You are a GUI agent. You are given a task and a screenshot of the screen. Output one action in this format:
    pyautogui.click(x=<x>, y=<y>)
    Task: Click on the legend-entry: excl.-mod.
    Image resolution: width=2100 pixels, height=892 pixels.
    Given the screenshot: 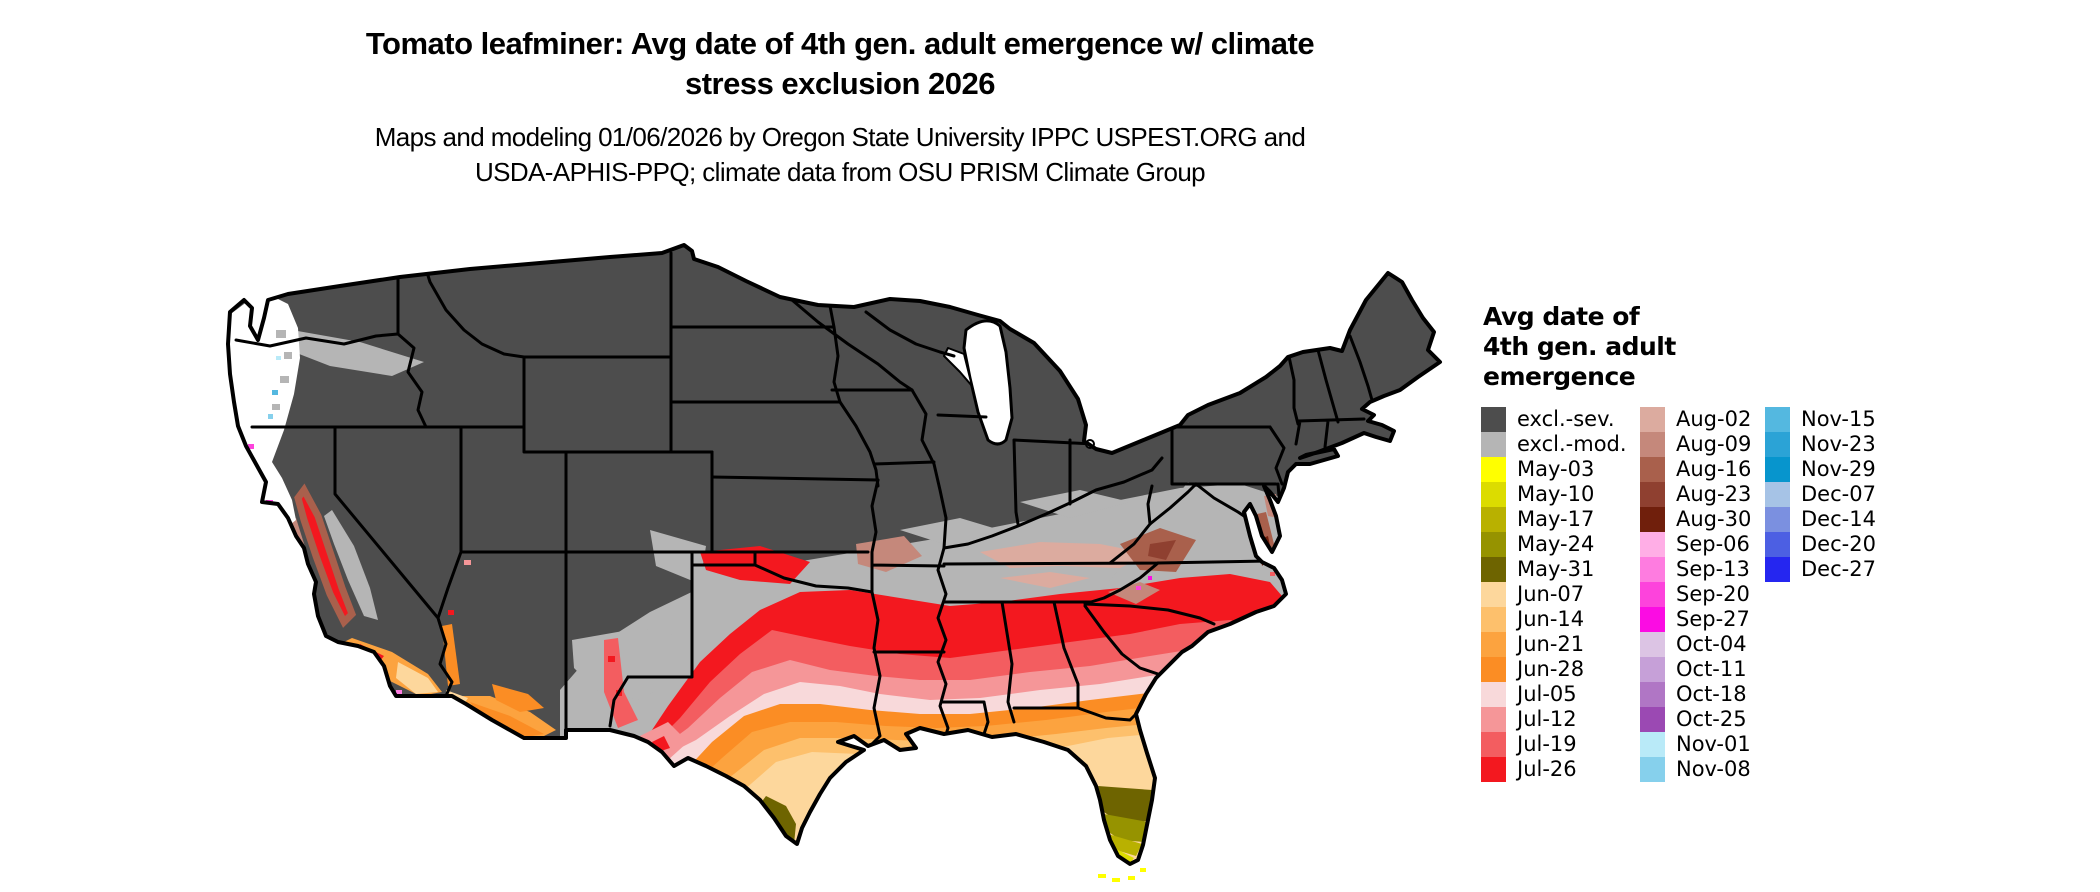 What is the action you would take?
    pyautogui.click(x=1554, y=444)
    